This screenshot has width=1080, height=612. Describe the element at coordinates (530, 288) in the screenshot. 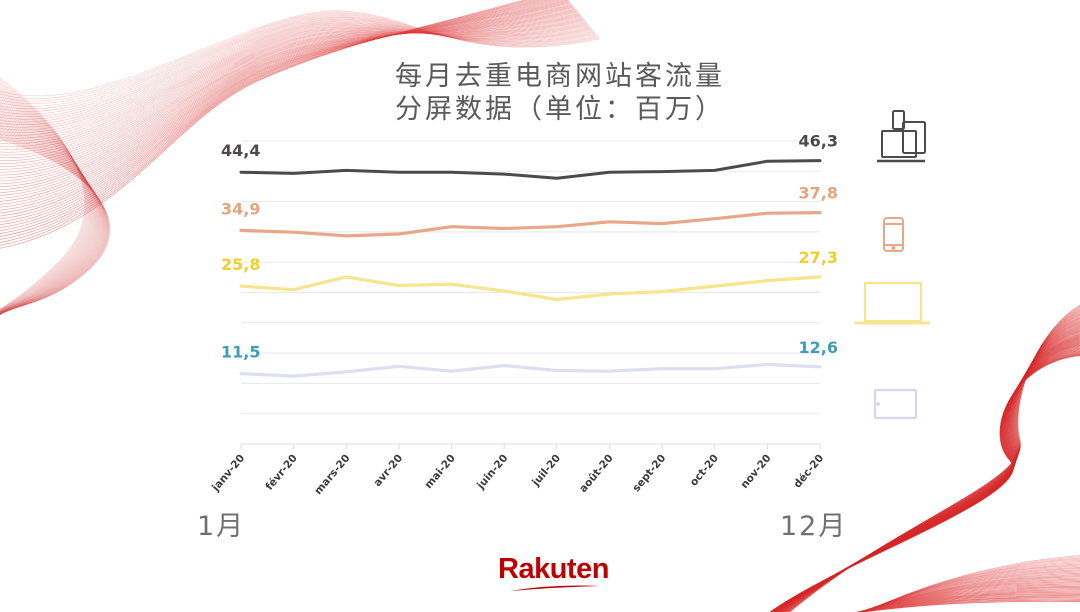

I see `series-line-desktop` at that location.